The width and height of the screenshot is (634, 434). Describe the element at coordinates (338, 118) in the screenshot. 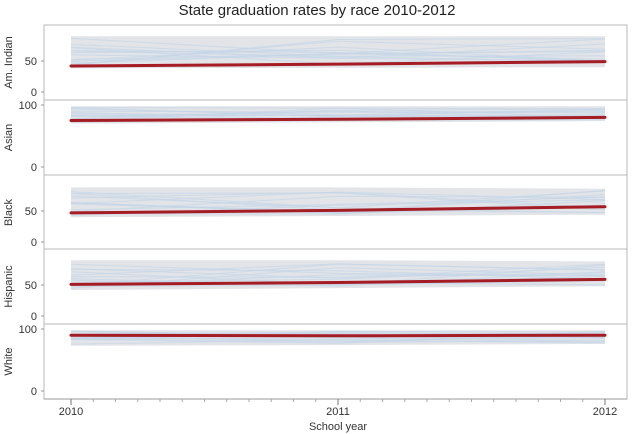

I see `average-line-asian` at that location.